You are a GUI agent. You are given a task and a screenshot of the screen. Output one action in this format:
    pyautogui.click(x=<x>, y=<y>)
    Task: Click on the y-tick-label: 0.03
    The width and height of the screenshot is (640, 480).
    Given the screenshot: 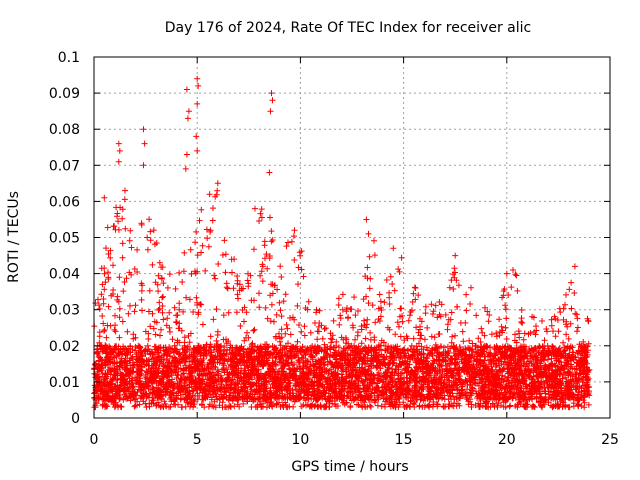 What is the action you would take?
    pyautogui.click(x=64, y=311)
    